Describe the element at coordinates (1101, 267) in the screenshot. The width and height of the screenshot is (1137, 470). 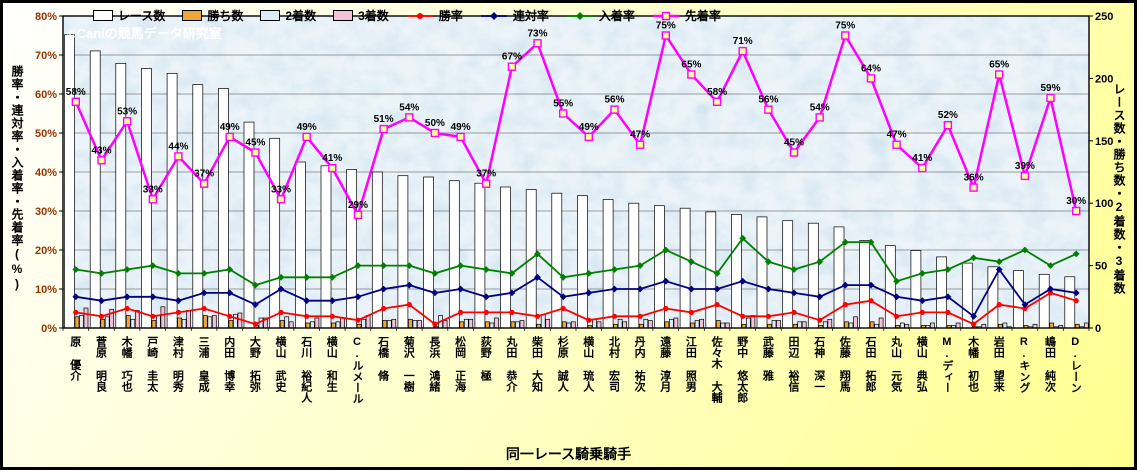
I see `right-tick-label: 50` at that location.